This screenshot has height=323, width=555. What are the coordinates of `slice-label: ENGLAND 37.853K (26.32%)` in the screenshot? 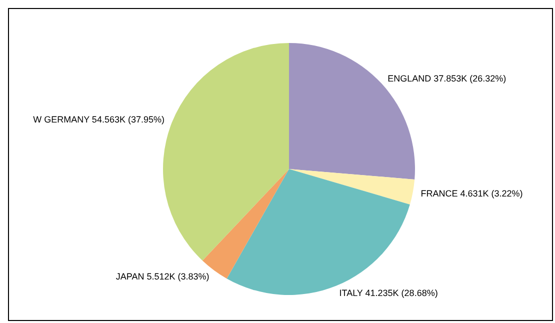 It's located at (447, 78).